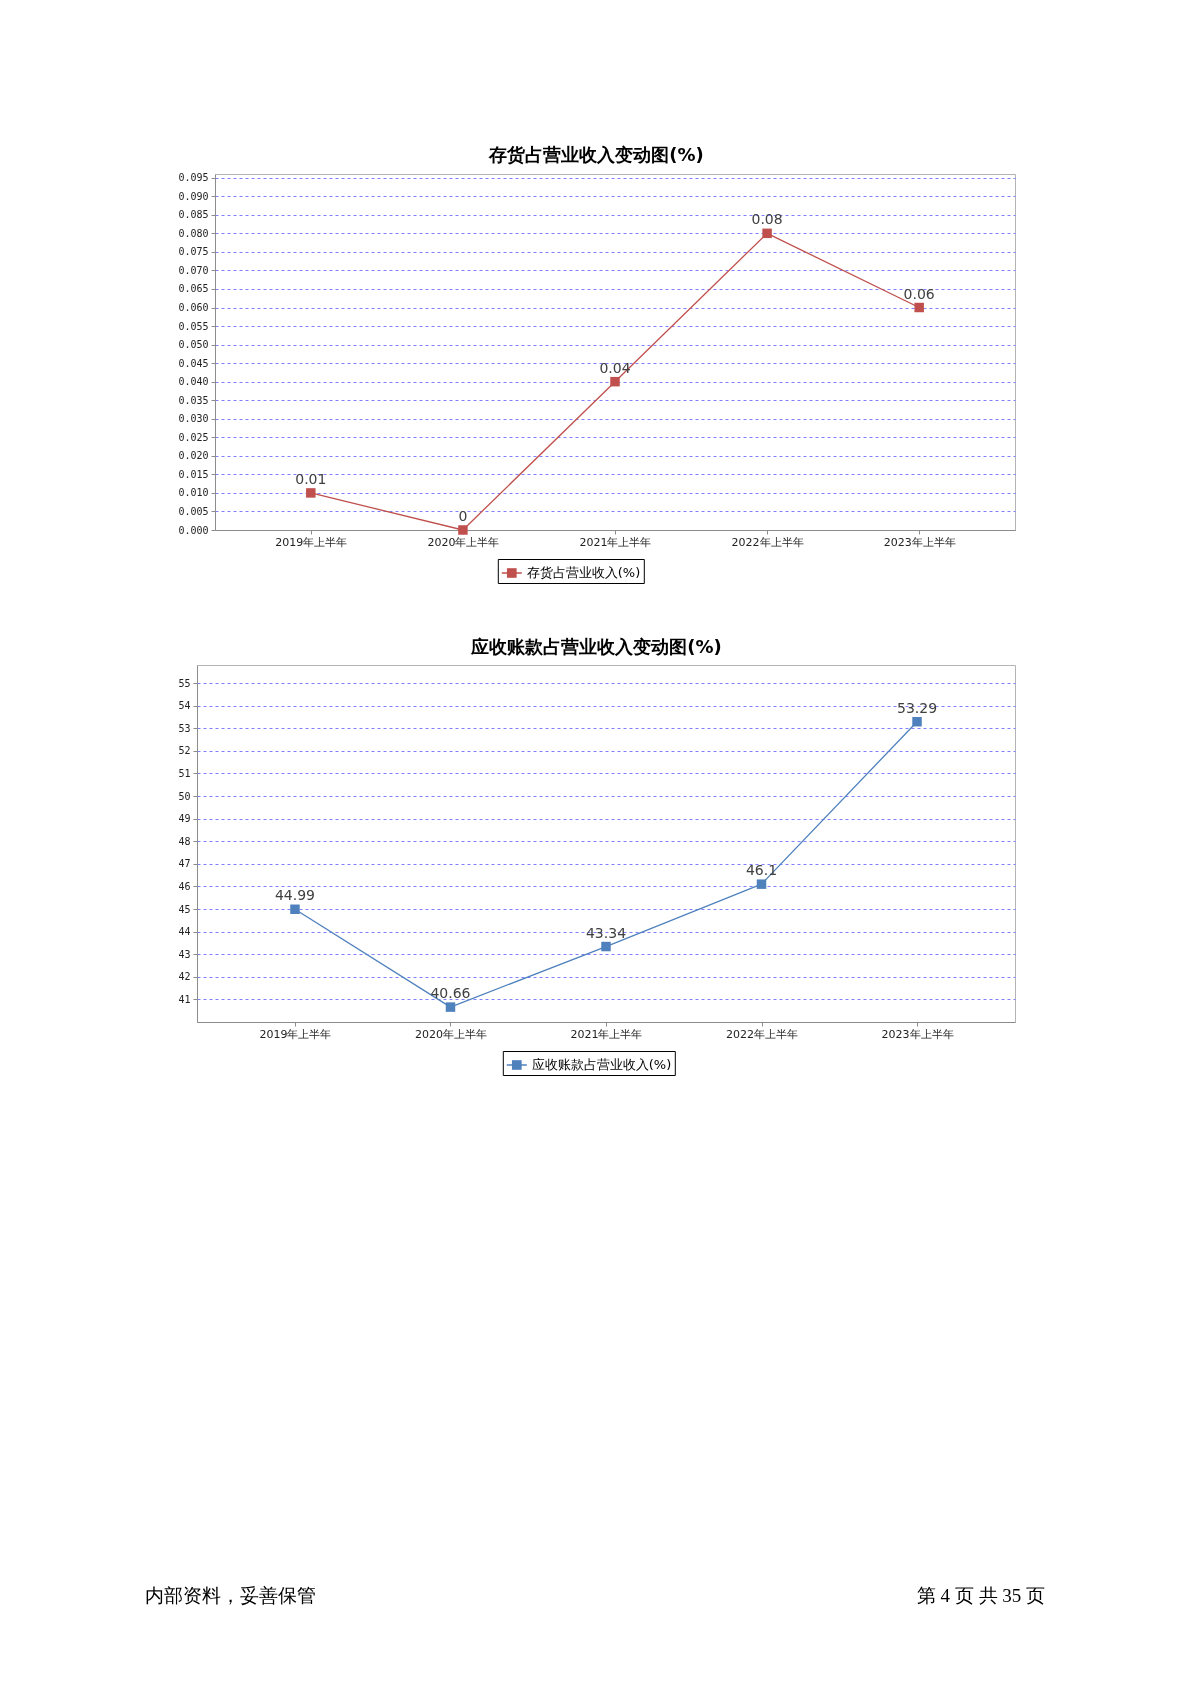 This screenshot has width=1191, height=1684. I want to click on y-tick-label: 49, so click(184, 819).